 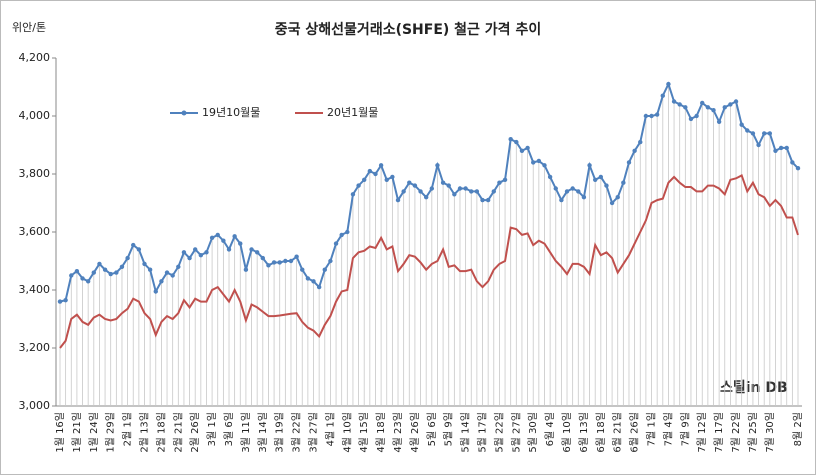 I want to click on x-tick-label: 7월 1일, so click(x=652, y=429).